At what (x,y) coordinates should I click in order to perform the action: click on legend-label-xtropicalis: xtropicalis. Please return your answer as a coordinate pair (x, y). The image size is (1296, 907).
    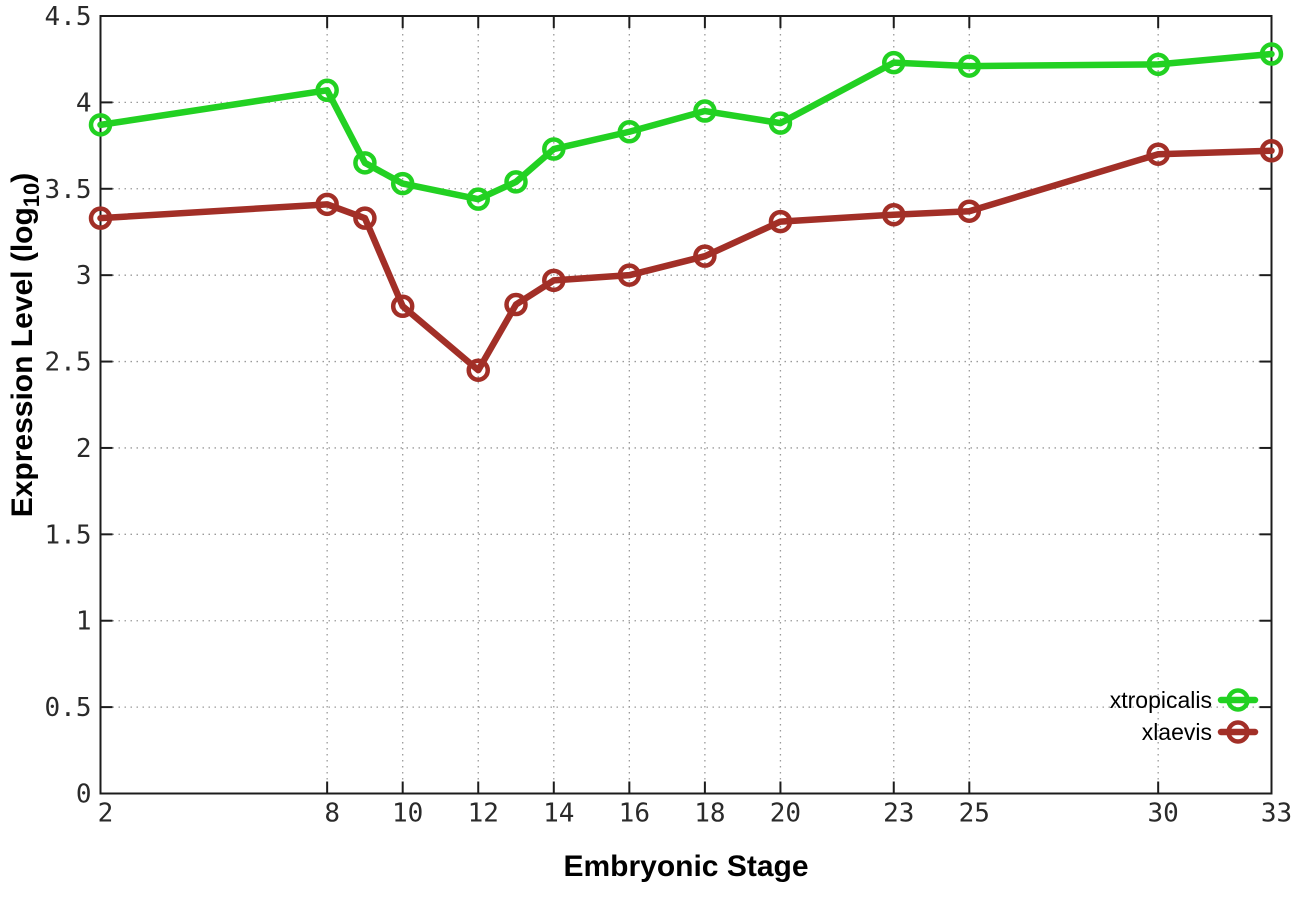
    Looking at the image, I should click on (1161, 700).